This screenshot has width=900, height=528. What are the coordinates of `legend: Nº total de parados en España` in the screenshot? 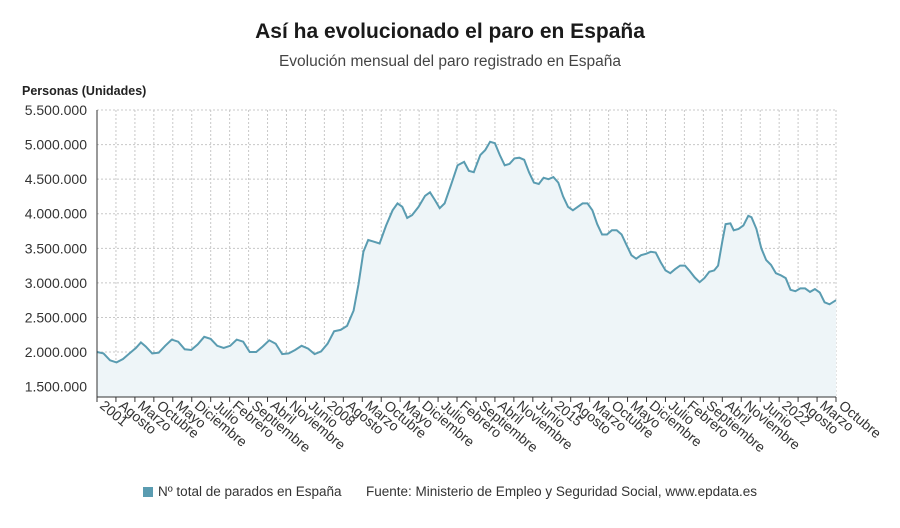 It's located at (242, 491).